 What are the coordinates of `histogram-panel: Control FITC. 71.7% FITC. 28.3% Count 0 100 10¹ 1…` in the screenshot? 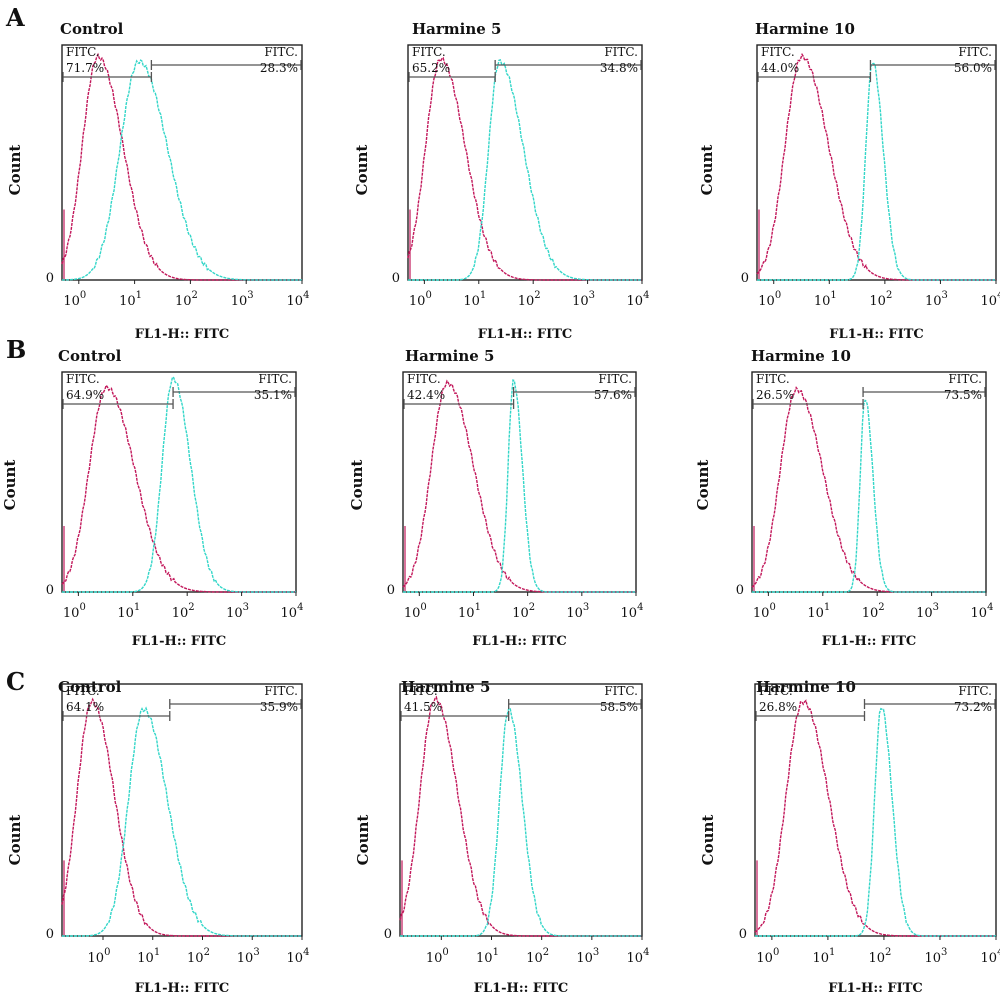 It's located at (157, 181).